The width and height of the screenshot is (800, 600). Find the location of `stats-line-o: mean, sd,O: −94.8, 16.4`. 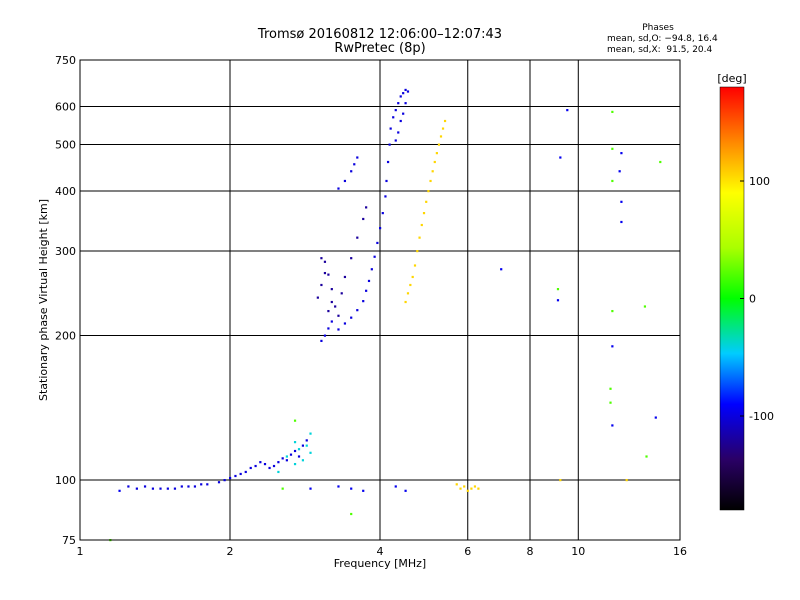

stats-line-o: mean, sd,O: −94.8, 16.4 is located at coordinates (662, 39).